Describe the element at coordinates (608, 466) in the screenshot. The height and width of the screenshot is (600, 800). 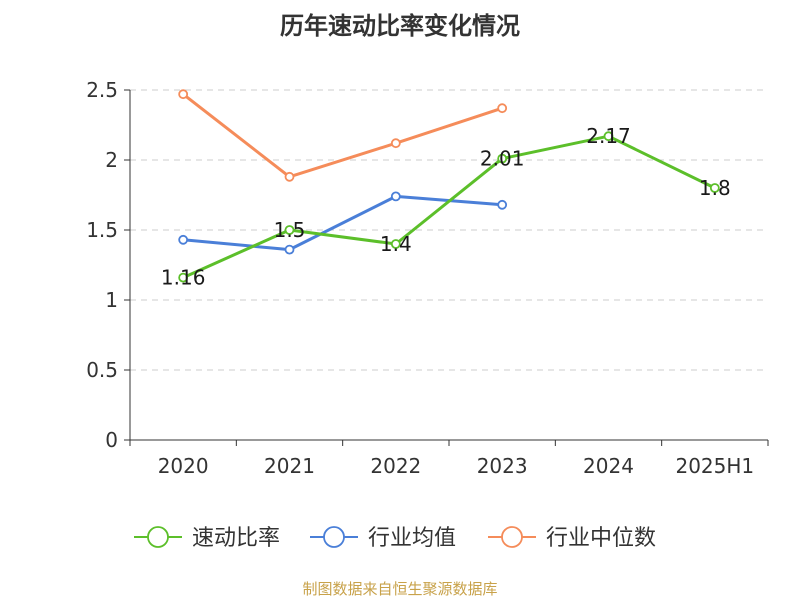
I see `x-tick-label: 2024` at that location.